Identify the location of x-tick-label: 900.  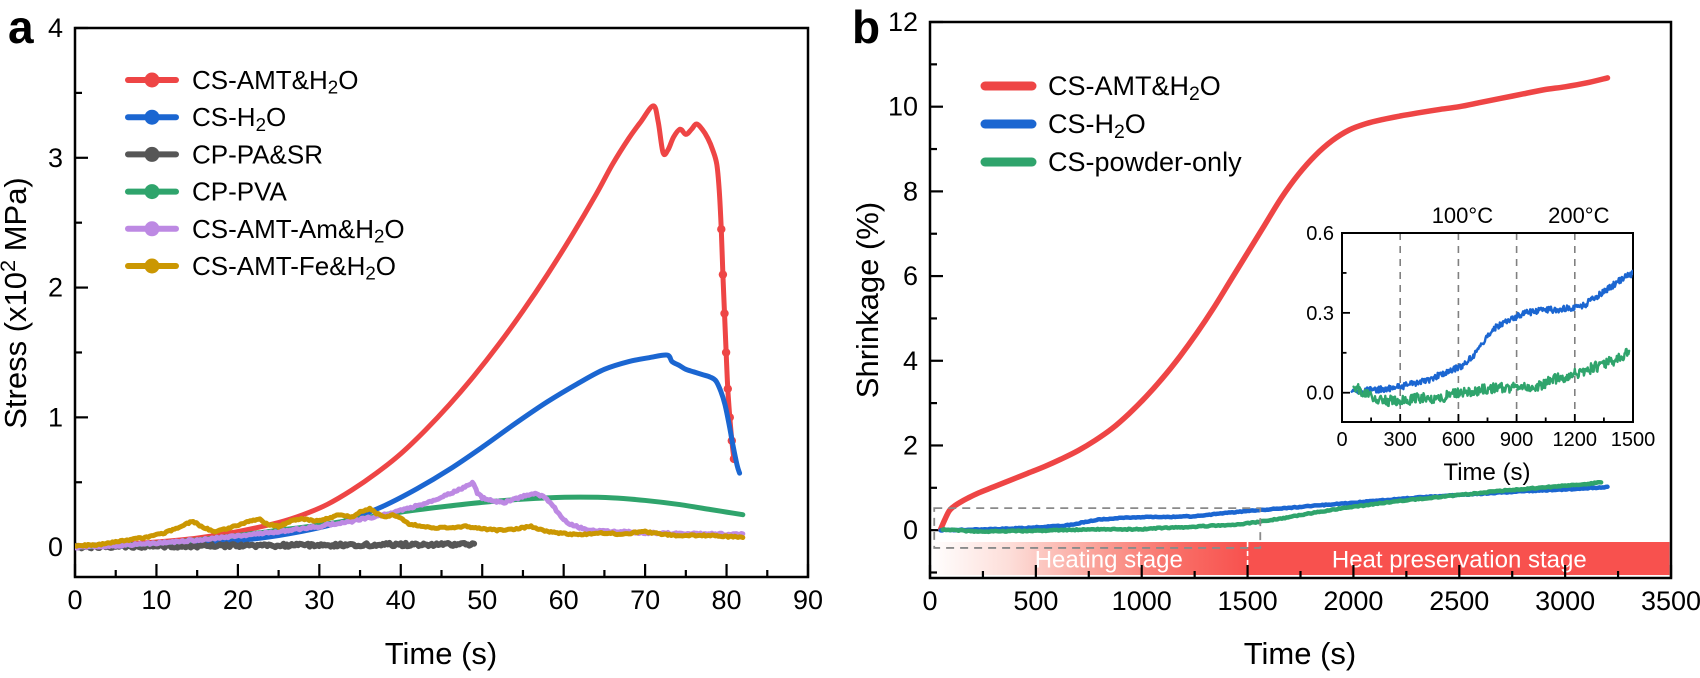
(1516, 440).